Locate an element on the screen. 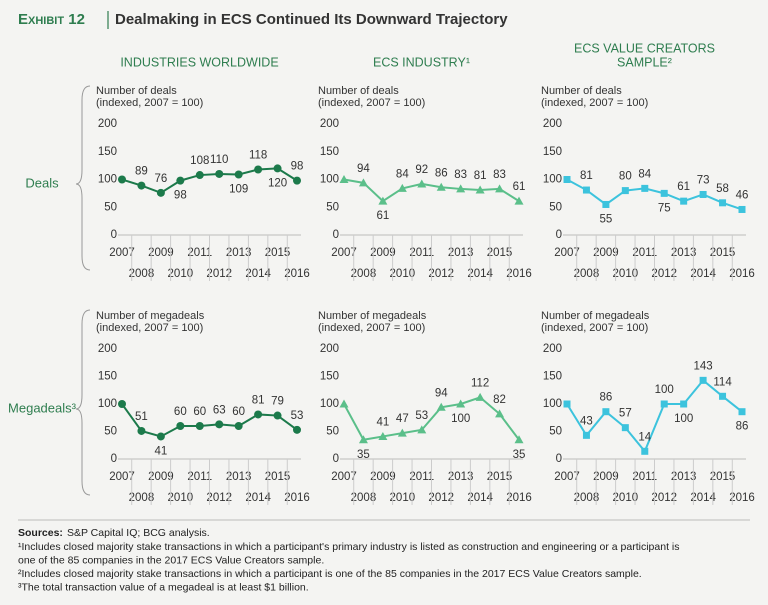 Image resolution: width=768 pixels, height=605 pixels. data-label: 53 is located at coordinates (297, 416).